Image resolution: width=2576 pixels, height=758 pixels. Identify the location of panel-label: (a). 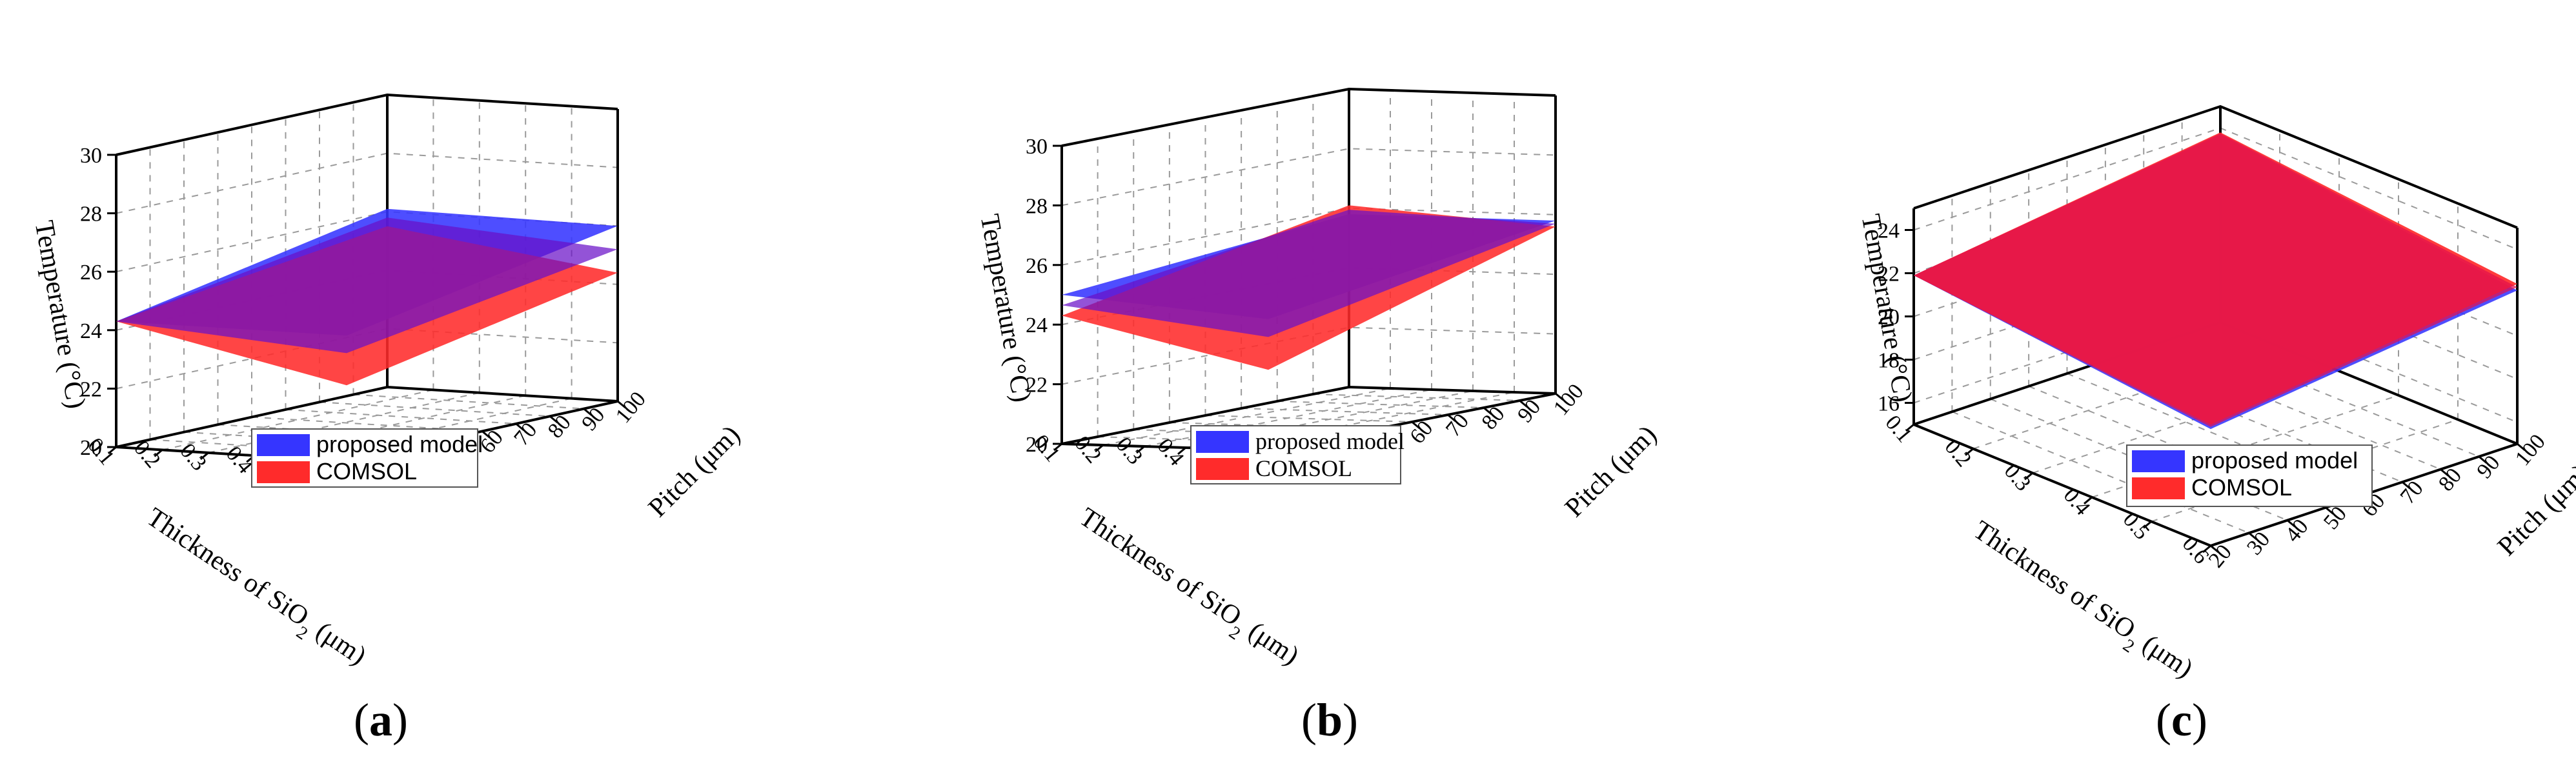
(381, 720).